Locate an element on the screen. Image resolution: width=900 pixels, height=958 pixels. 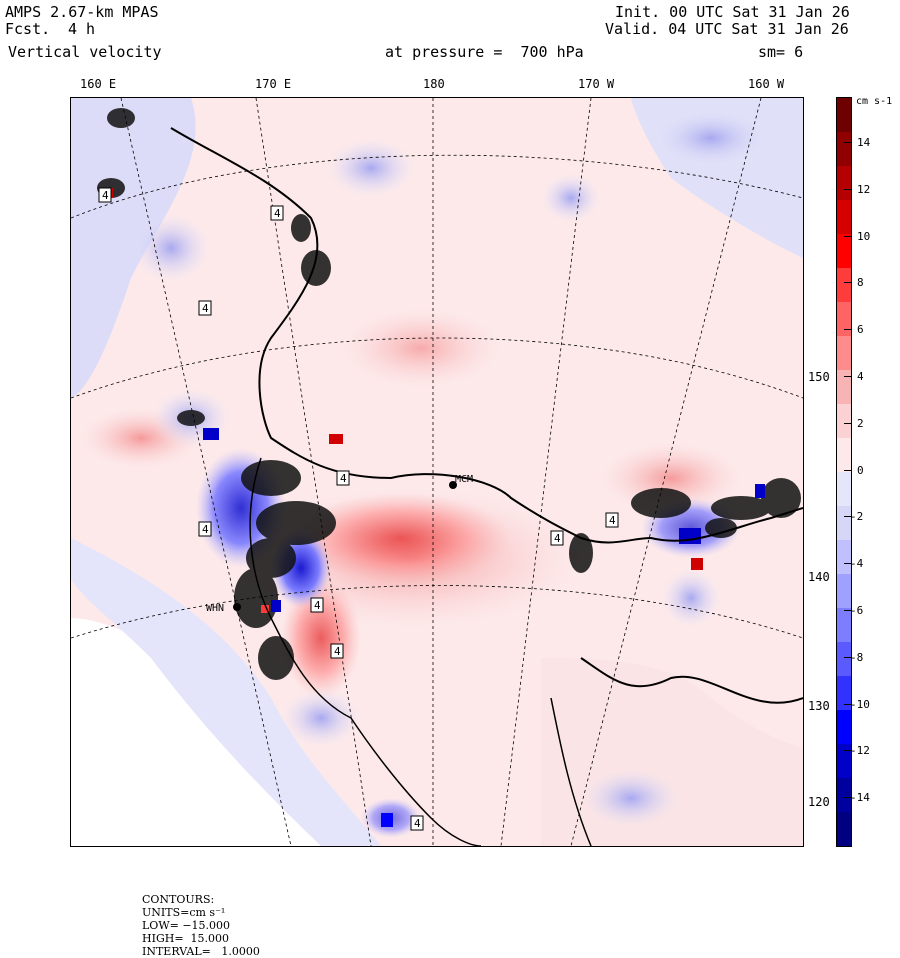
colorbar-tick-label: 10 is located at coordinates (864, 236).